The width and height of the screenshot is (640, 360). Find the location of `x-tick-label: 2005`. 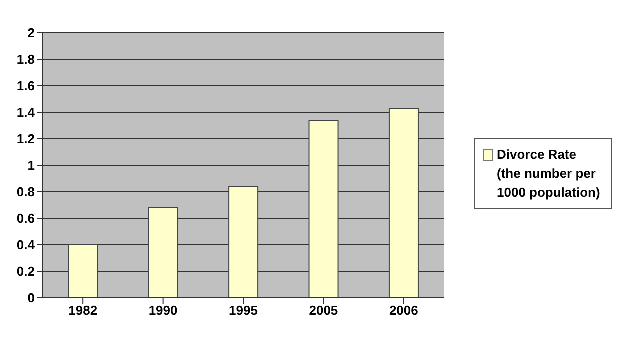

x-tick-label: 2005 is located at coordinates (323, 310).